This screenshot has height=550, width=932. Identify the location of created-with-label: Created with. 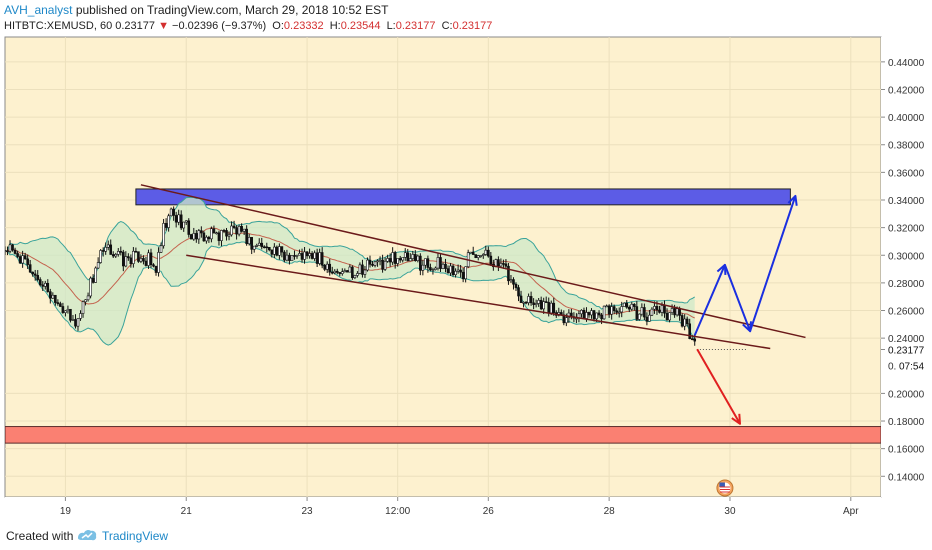
(40, 536).